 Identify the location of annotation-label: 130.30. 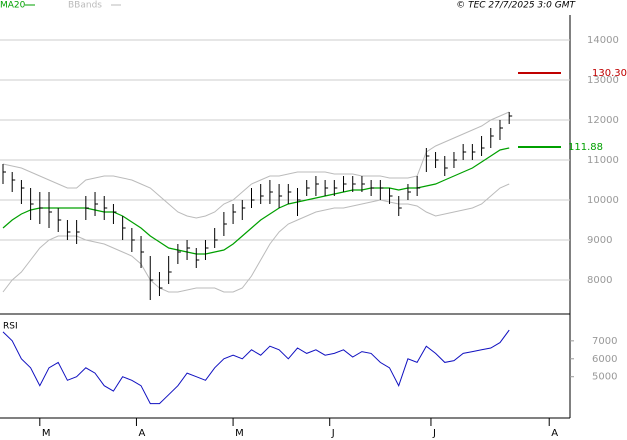
(609, 73).